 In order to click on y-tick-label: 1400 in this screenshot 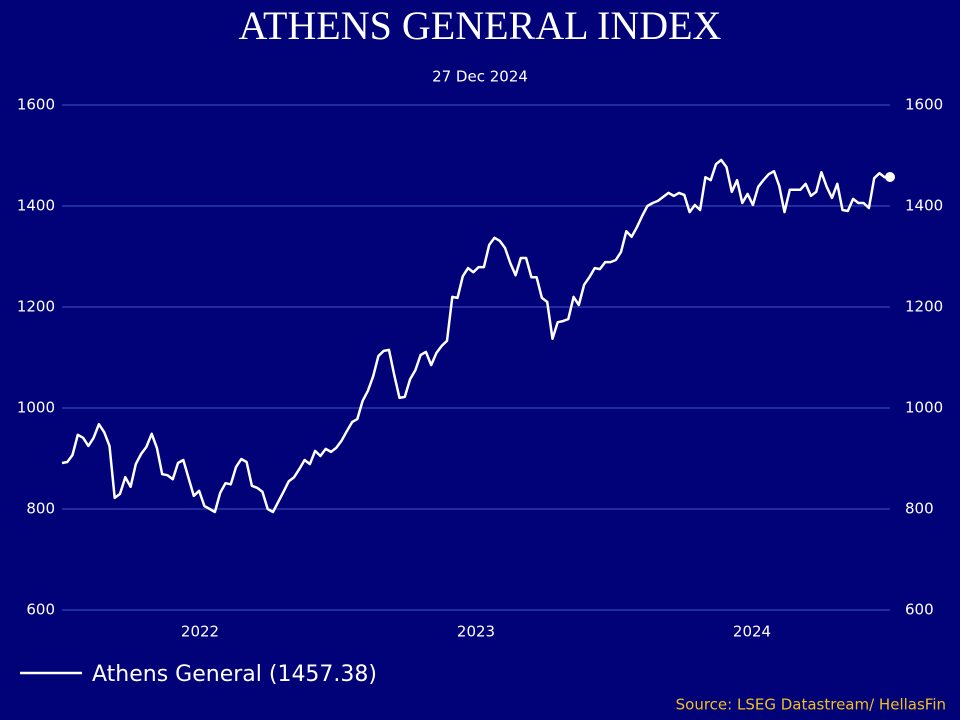, I will do `click(36, 206)`.